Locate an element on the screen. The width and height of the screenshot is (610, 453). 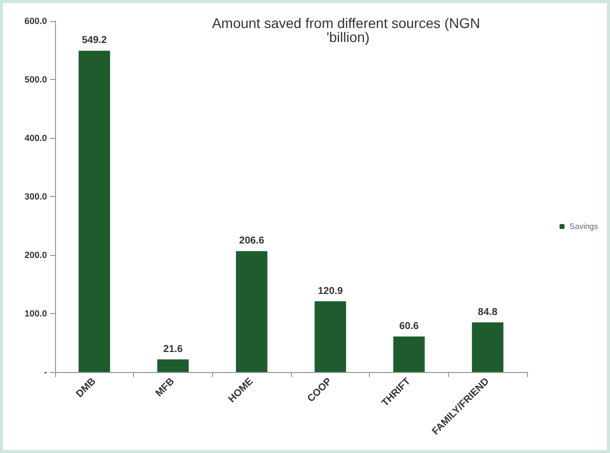
chart-title: Amount saved from different sources (NGN 'billion) is located at coordinates (348, 30).